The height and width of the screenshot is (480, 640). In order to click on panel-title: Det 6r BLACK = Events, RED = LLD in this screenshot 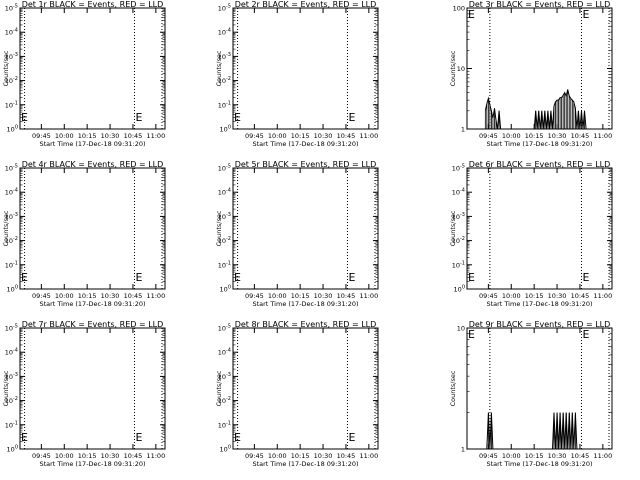, I will do `click(540, 164)`.